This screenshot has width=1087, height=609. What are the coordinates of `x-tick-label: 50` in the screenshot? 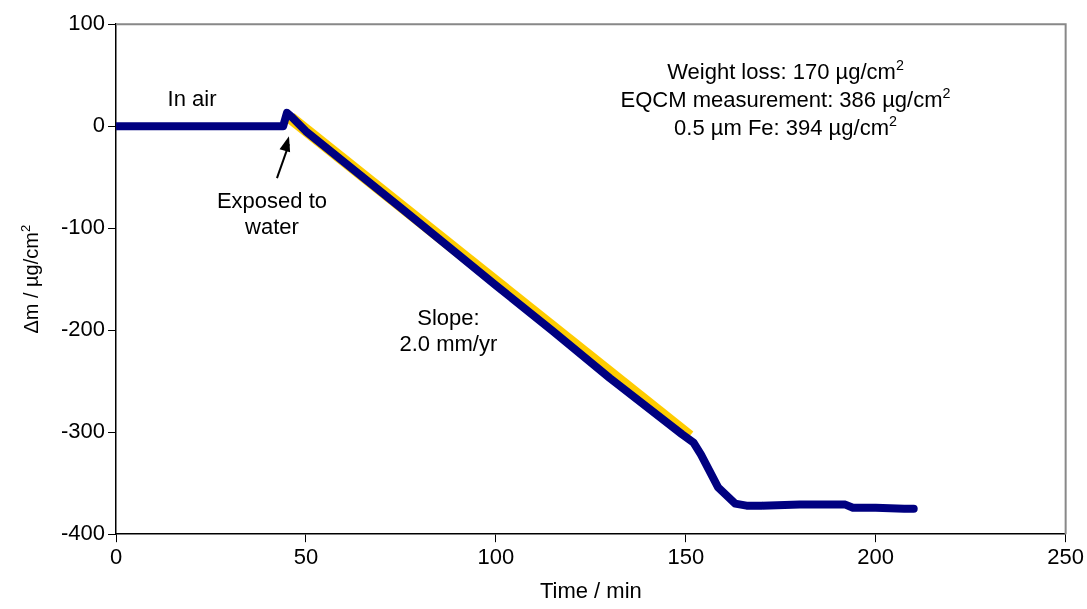 It's located at (306, 557).